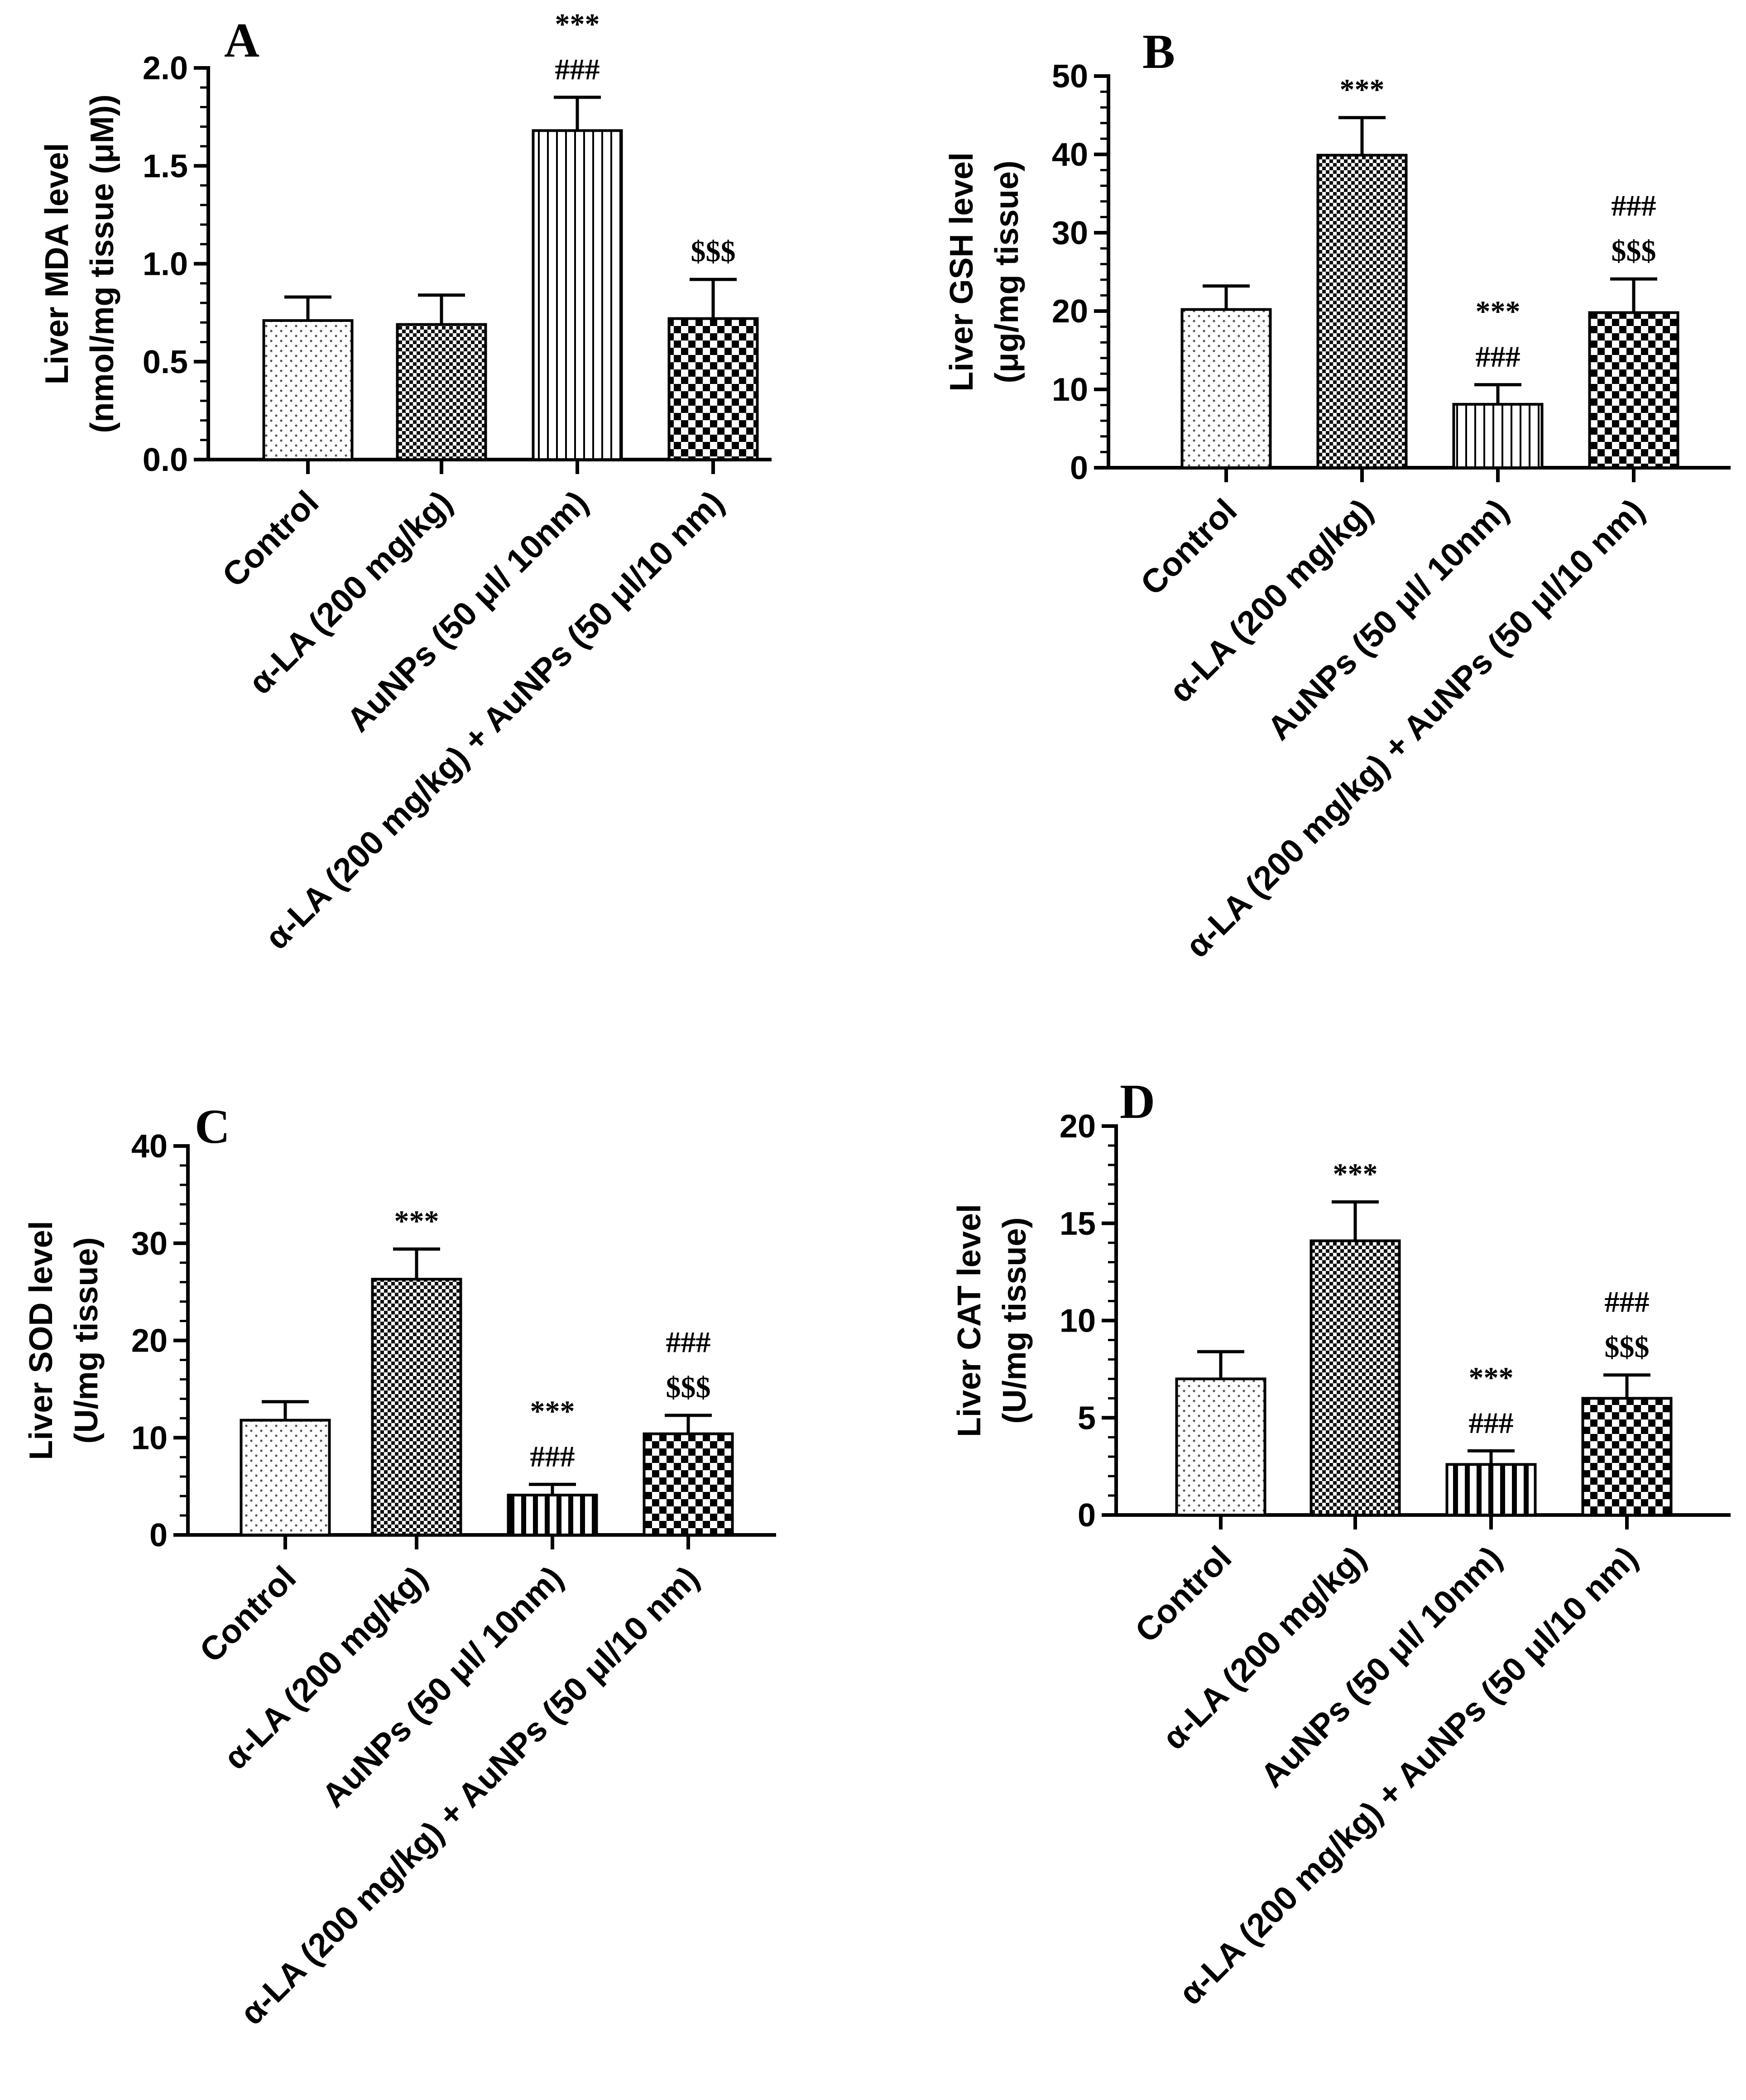 This screenshot has height=2100, width=1746. Describe the element at coordinates (213, 1127) in the screenshot. I see `panel-letter: C` at that location.